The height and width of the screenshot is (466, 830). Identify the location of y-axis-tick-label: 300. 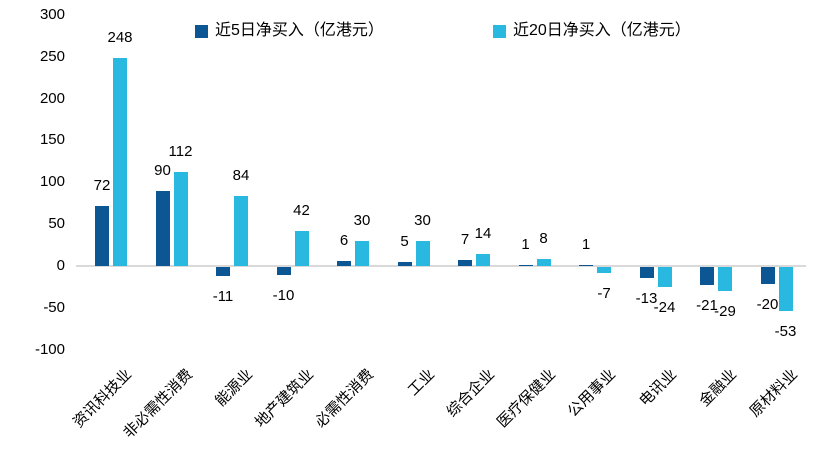
(52, 14).